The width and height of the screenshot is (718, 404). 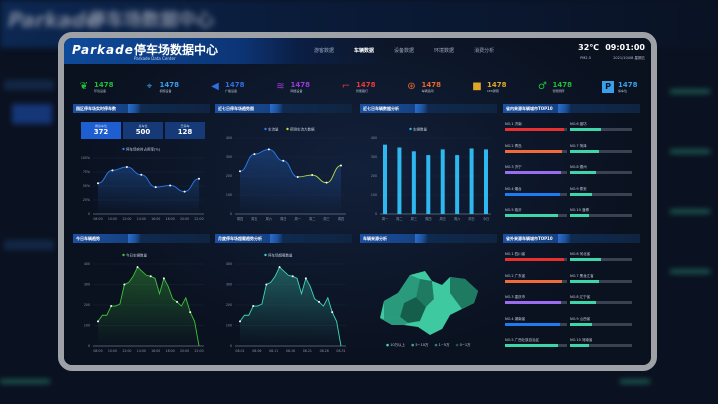 I want to click on nav-tab: 设备数据, so click(x=404, y=51).